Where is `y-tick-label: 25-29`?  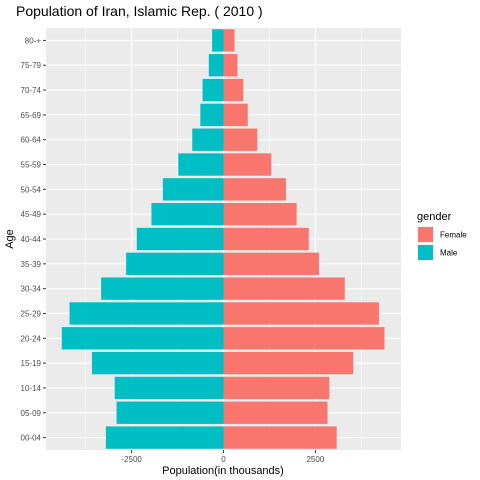
y-tick-label: 25-29 is located at coordinates (31, 313).